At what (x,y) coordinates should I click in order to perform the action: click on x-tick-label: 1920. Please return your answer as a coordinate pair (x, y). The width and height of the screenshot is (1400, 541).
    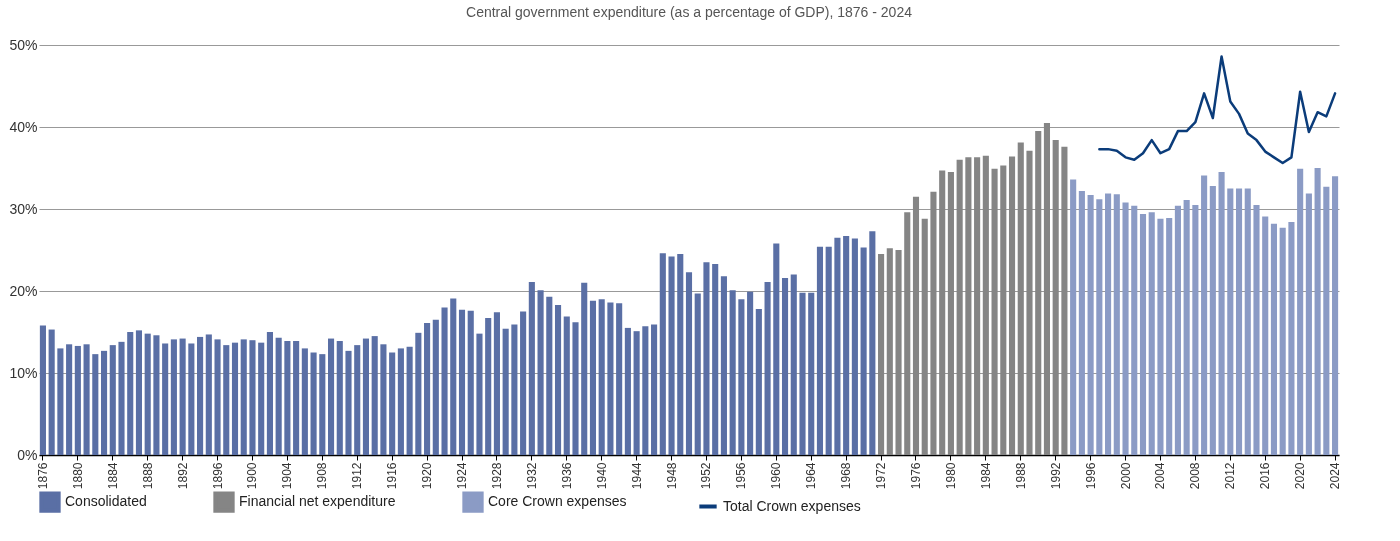
    Looking at the image, I should click on (427, 476).